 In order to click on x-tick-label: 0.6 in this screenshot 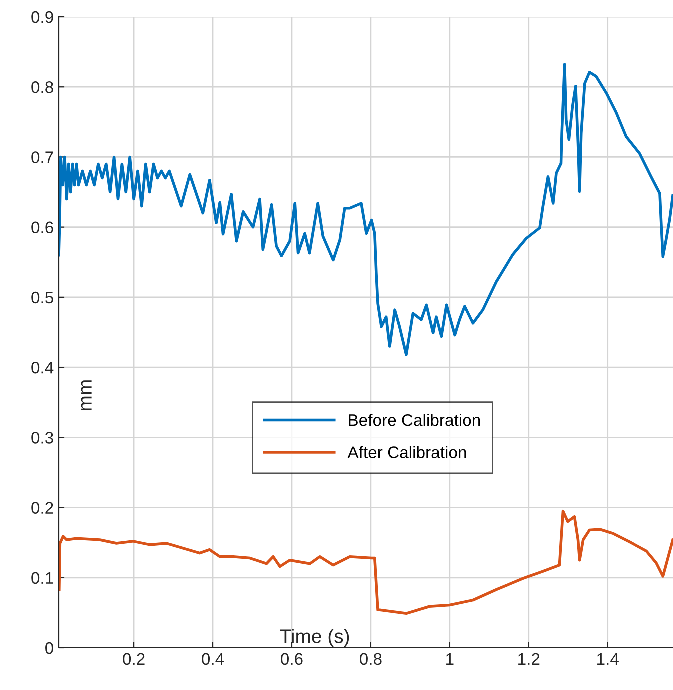, I will do `click(292, 659)`.